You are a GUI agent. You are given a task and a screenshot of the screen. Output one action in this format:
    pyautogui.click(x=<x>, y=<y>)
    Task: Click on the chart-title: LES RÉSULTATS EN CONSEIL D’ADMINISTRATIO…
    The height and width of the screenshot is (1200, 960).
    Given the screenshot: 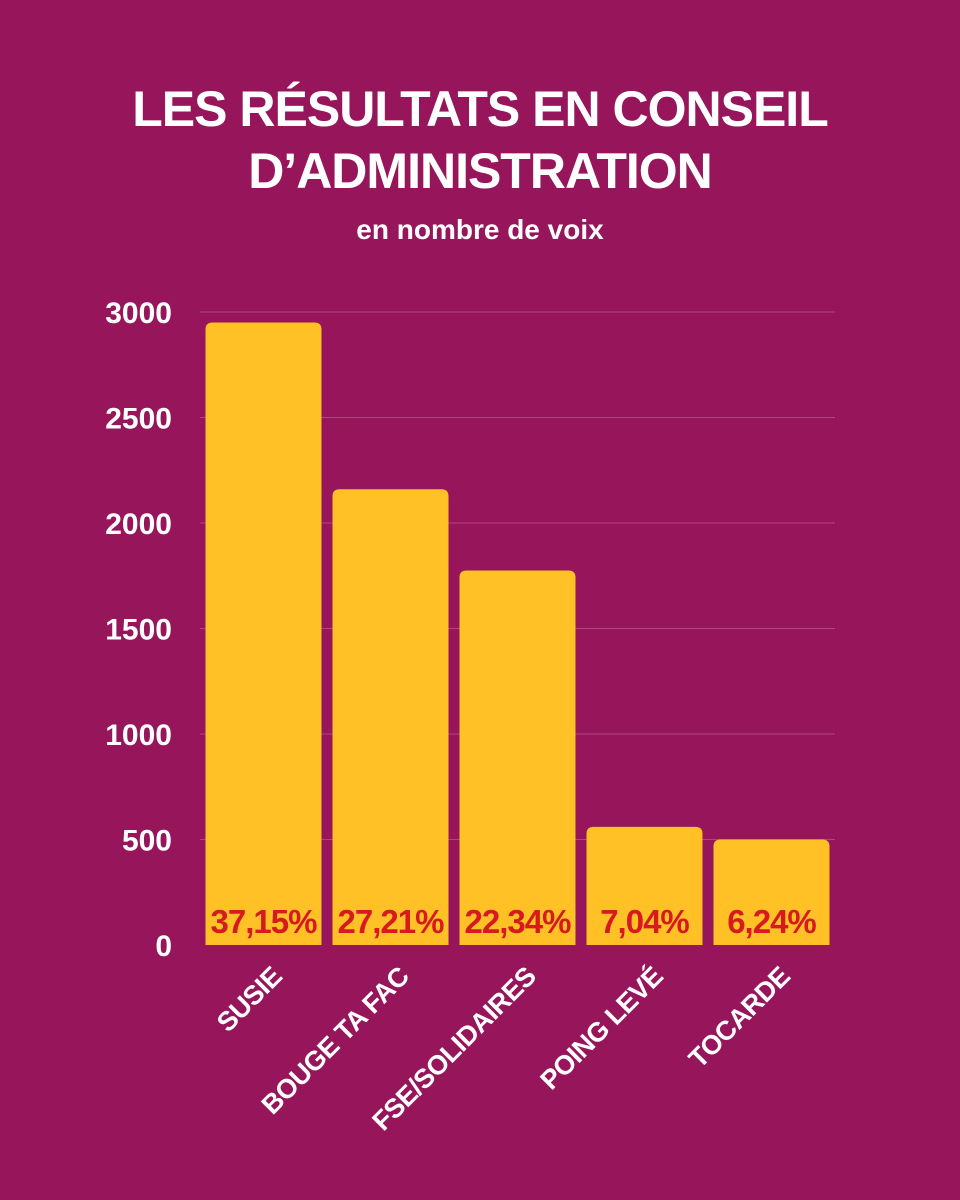 What is the action you would take?
    pyautogui.click(x=480, y=140)
    